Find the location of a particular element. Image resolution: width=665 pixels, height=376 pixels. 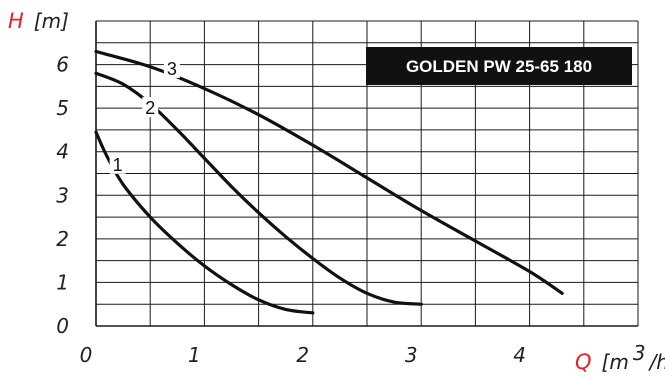

y-tick-label: 3 is located at coordinates (62, 195).